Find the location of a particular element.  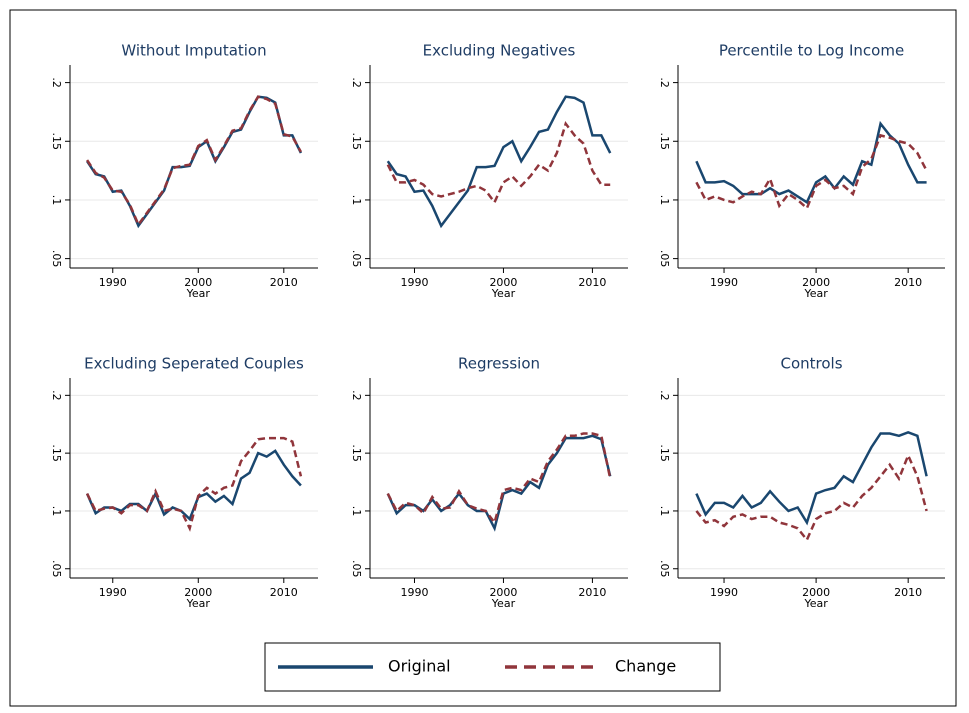

legend-label: Original is located at coordinates (419, 666).